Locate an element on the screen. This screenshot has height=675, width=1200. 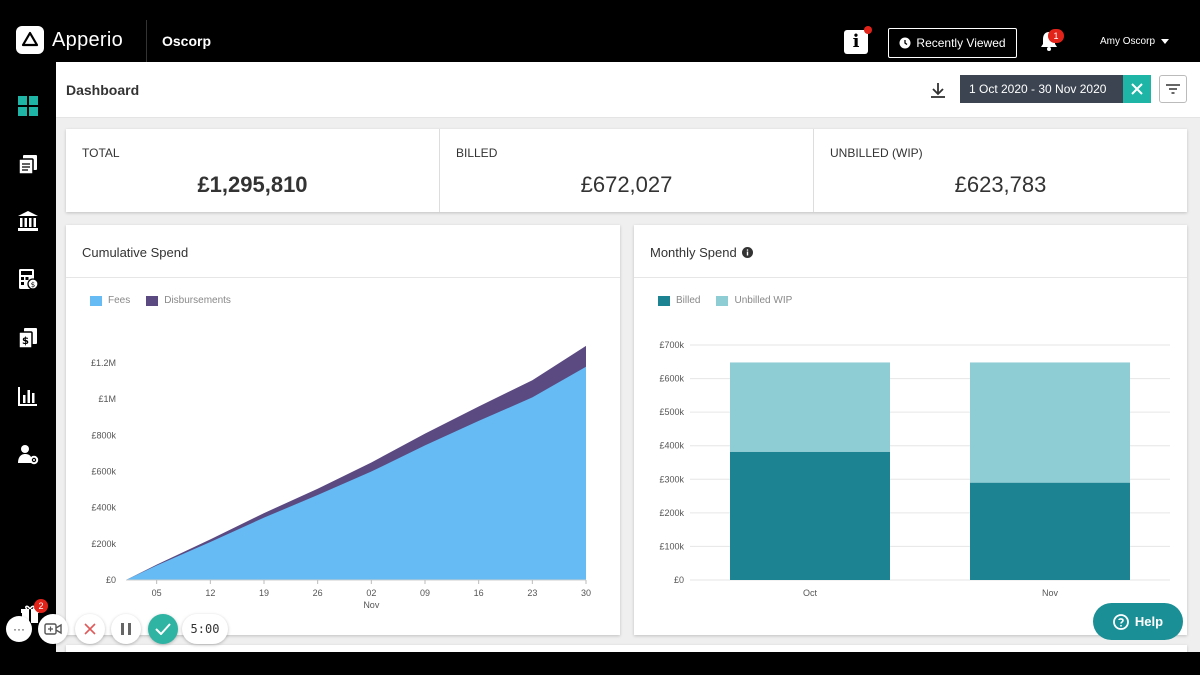
x-tick-label: 19 is located at coordinates (264, 593).